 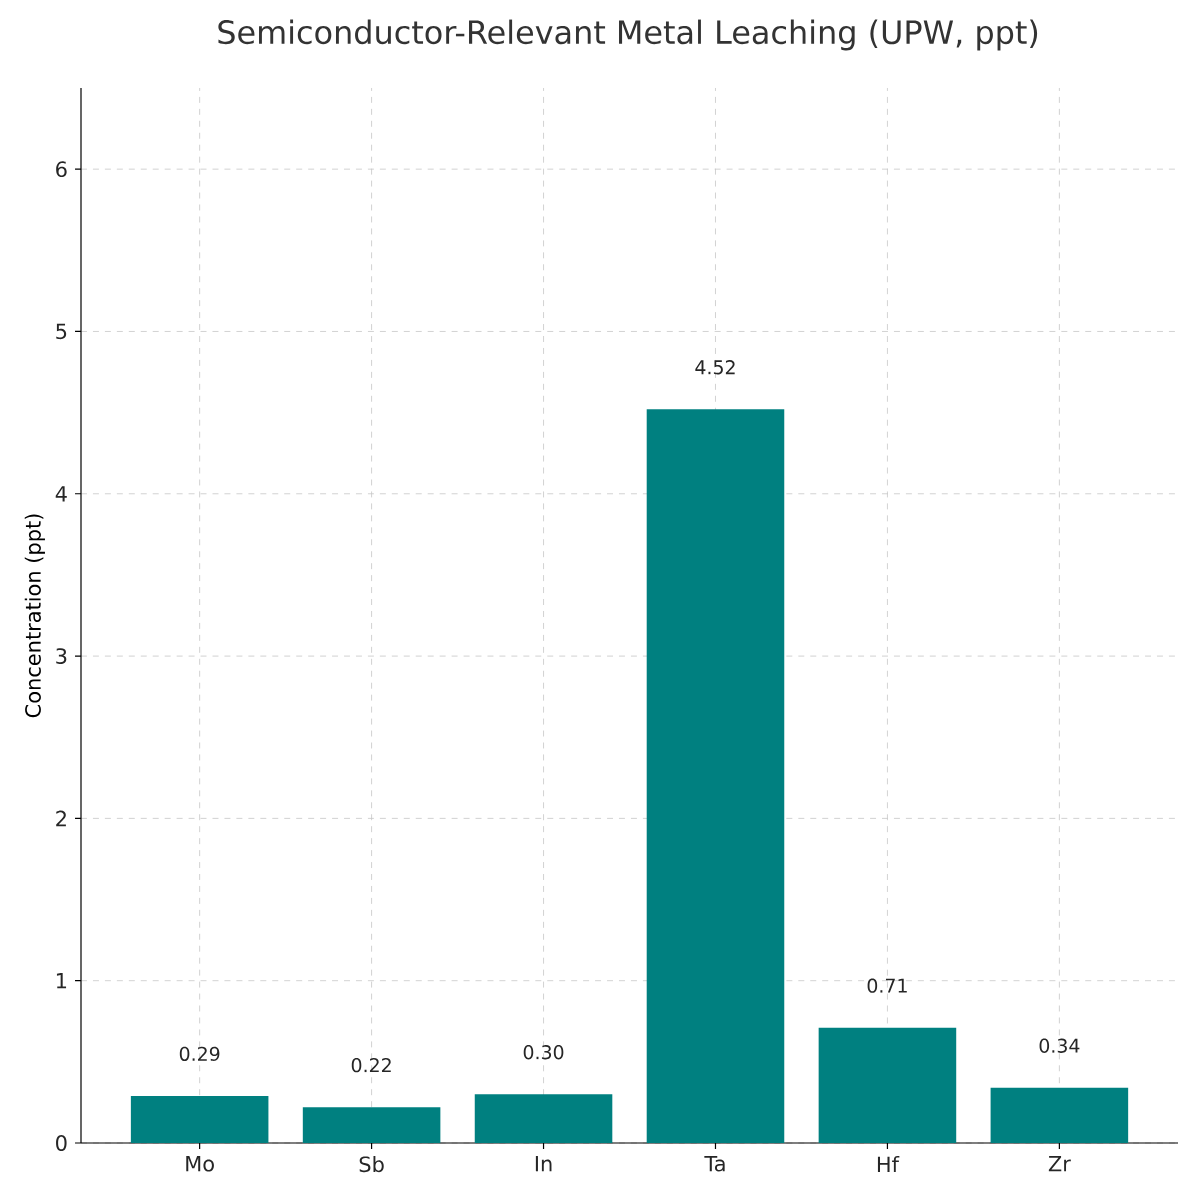 I want to click on y-axis-title: Concentration (ppt), so click(x=34, y=616).